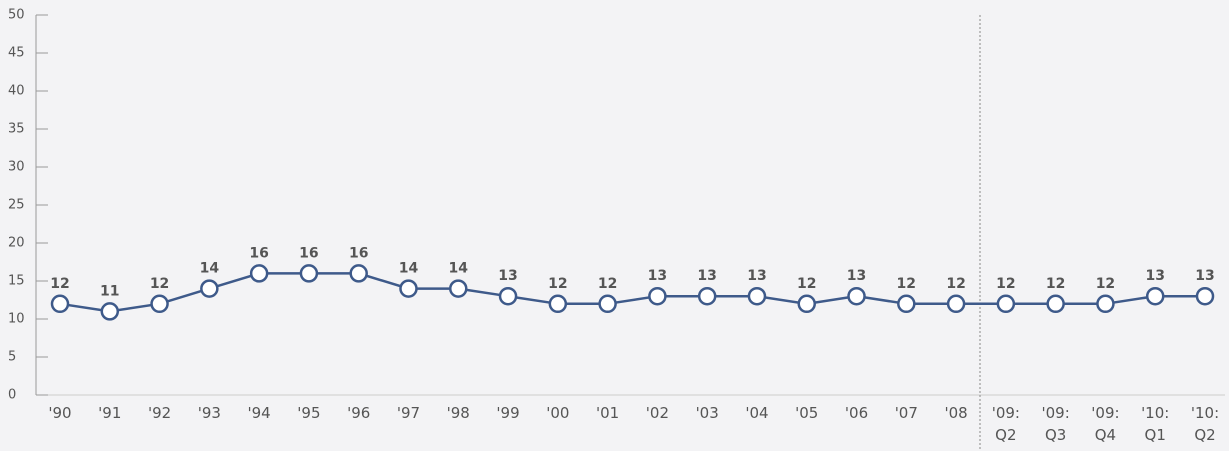  What do you see at coordinates (309, 413) in the screenshot?
I see `x-tick-label: '95` at bounding box center [309, 413].